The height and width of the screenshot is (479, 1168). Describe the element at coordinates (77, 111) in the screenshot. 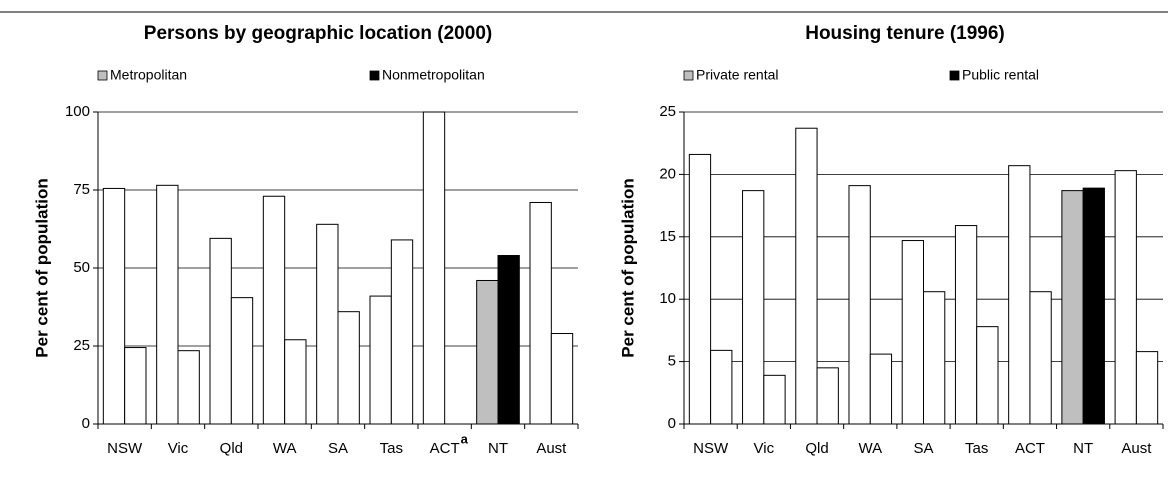

I see `y-tick-label: 100` at that location.